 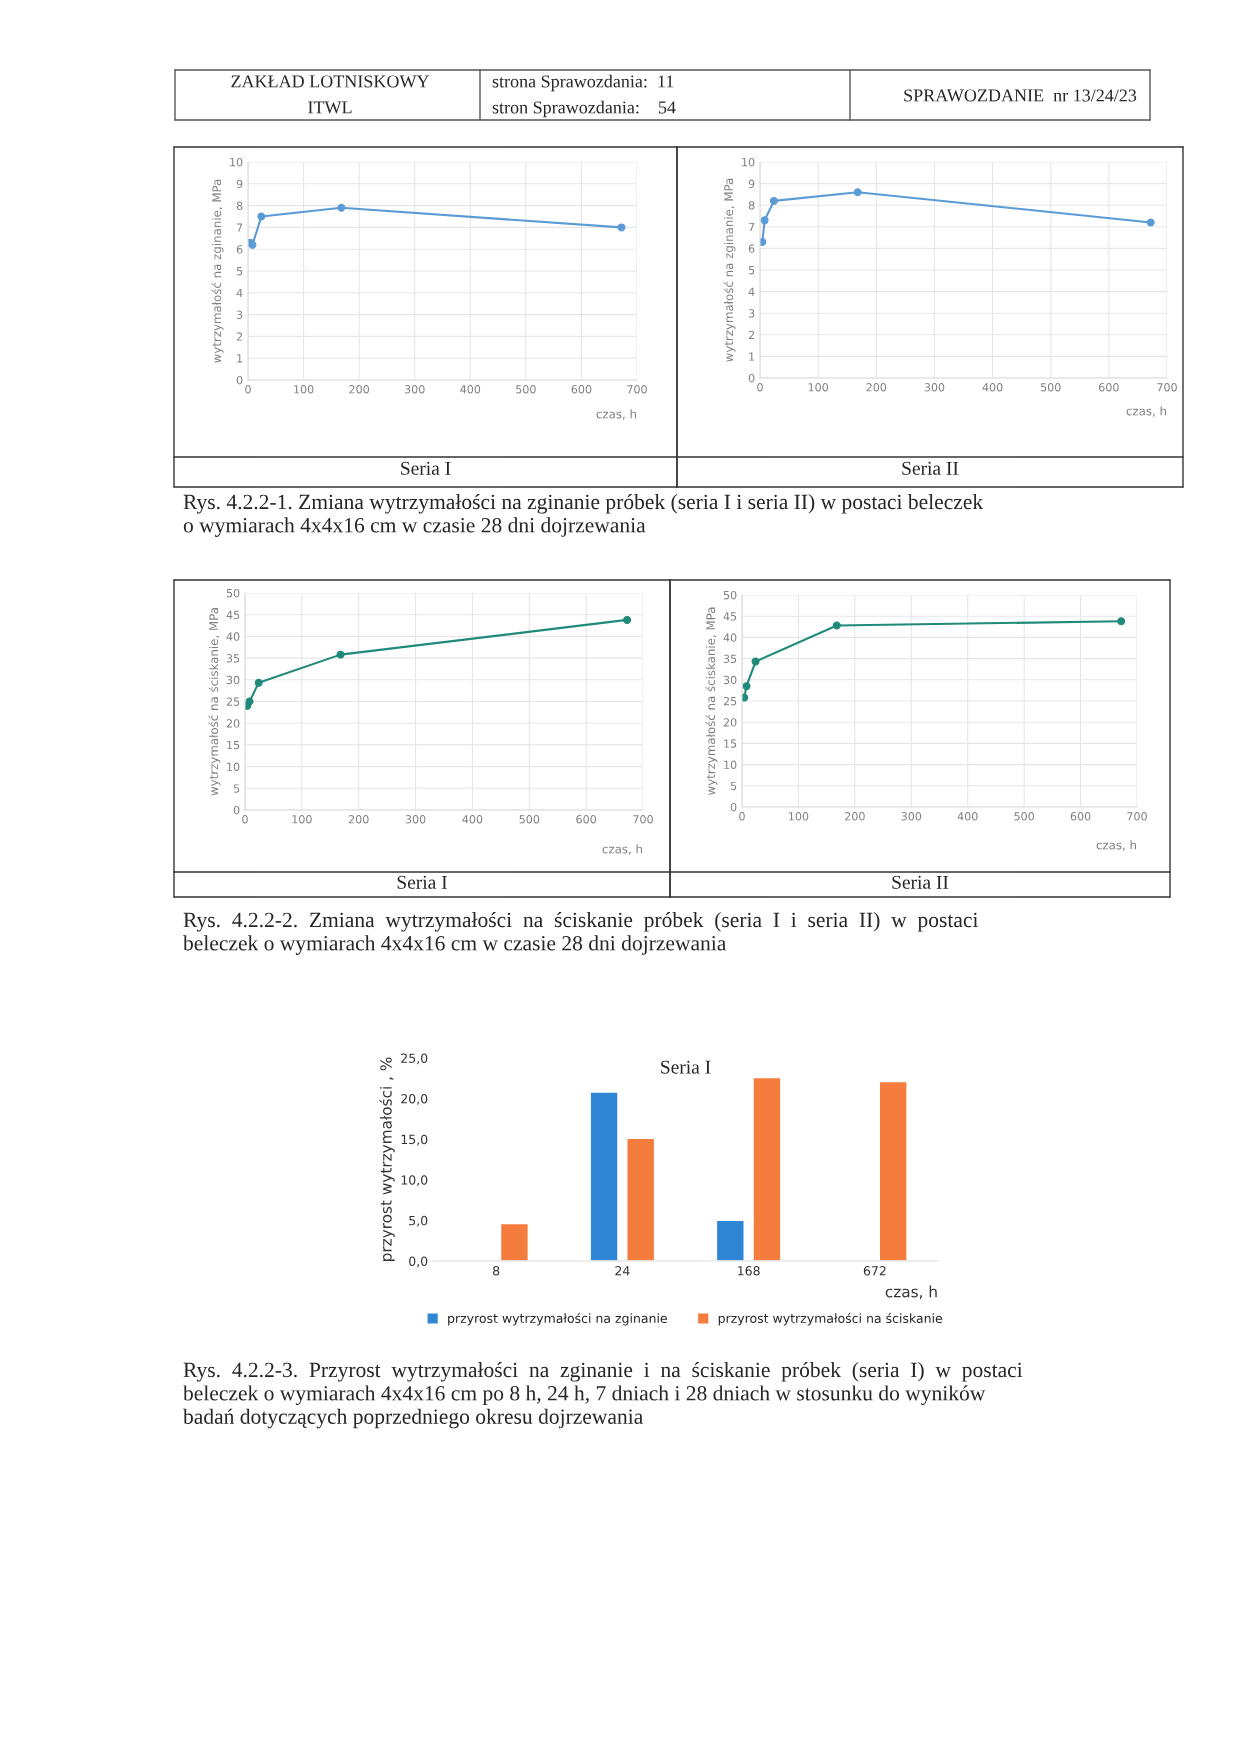 What do you see at coordinates (330, 81) in the screenshot?
I see `text: ZAKŁAD LOTNISKOWY` at bounding box center [330, 81].